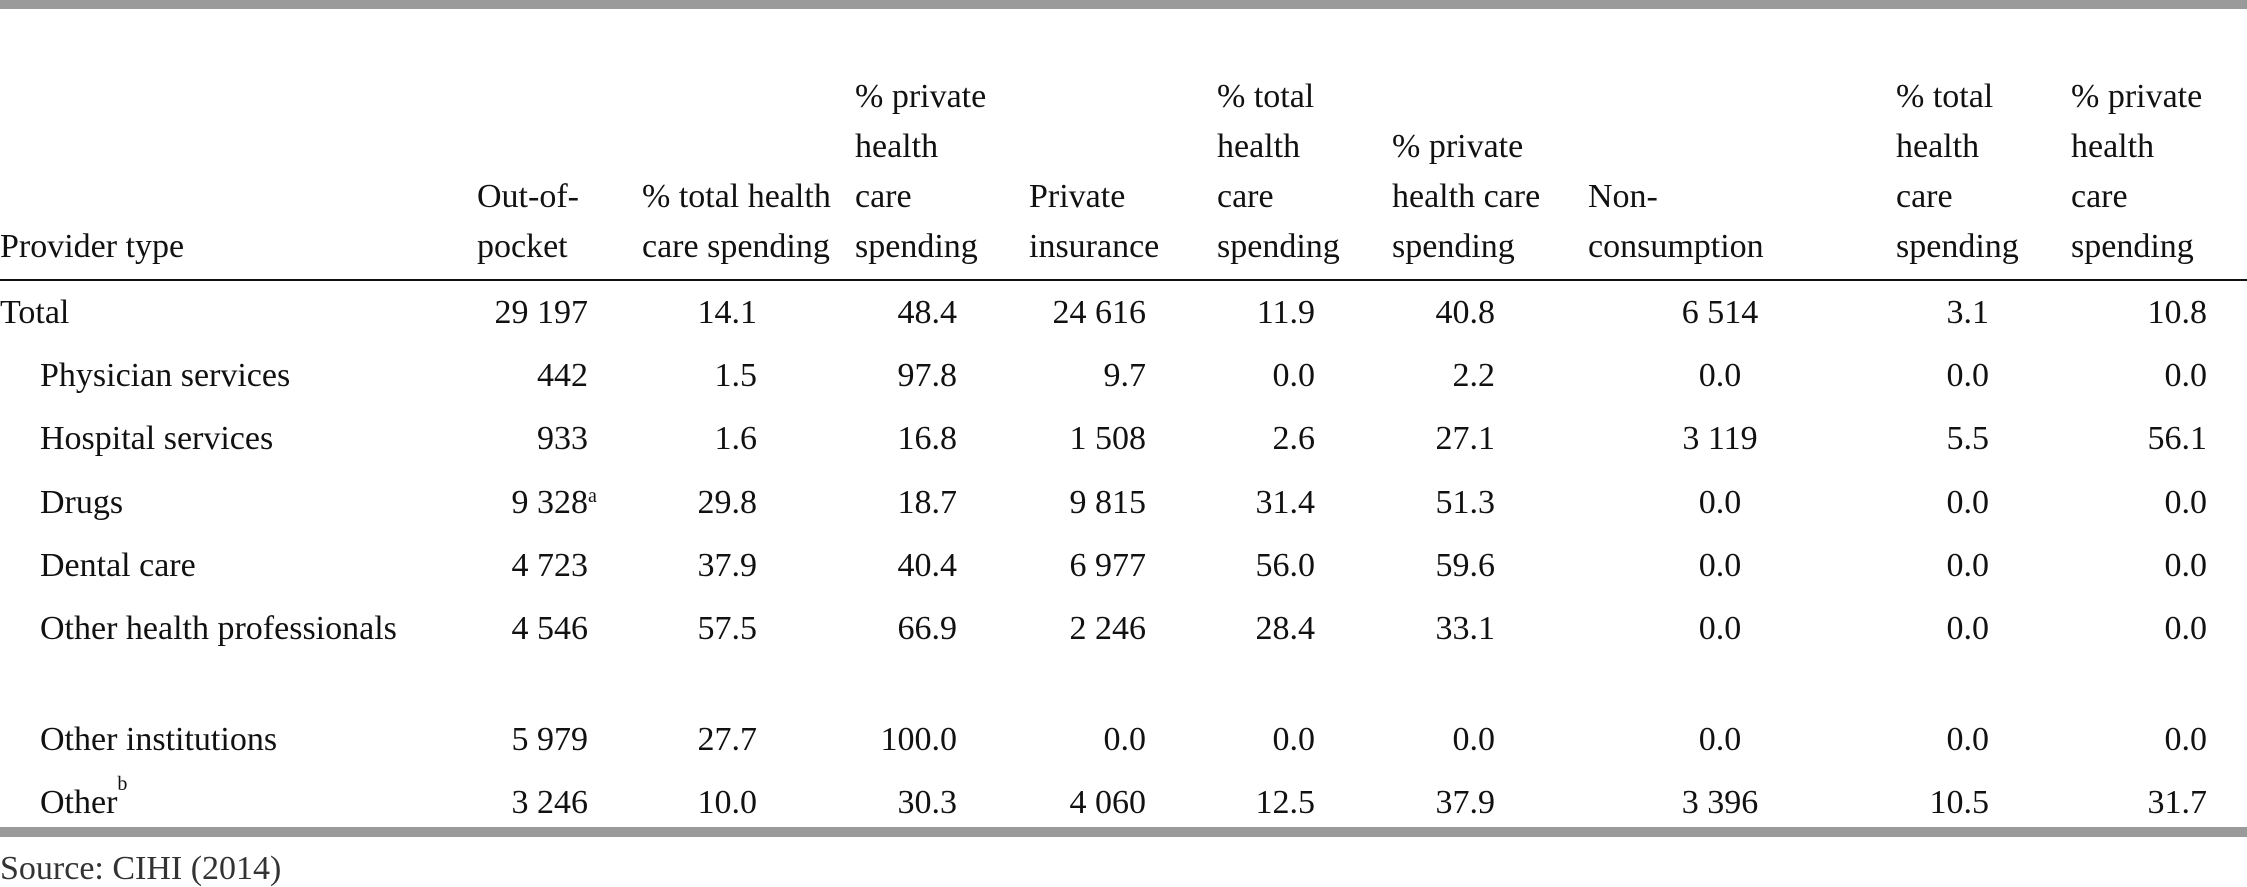 This screenshot has height=887, width=2247. What do you see at coordinates (927, 375) in the screenshot?
I see `data-cell: 97.8` at bounding box center [927, 375].